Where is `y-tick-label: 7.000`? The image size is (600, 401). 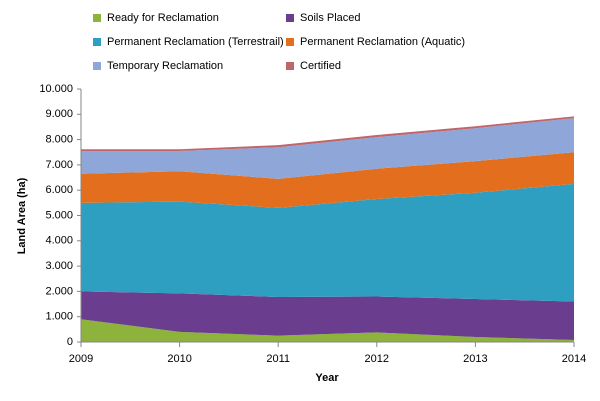 y-tick-label: 7.000 is located at coordinates (59, 165).